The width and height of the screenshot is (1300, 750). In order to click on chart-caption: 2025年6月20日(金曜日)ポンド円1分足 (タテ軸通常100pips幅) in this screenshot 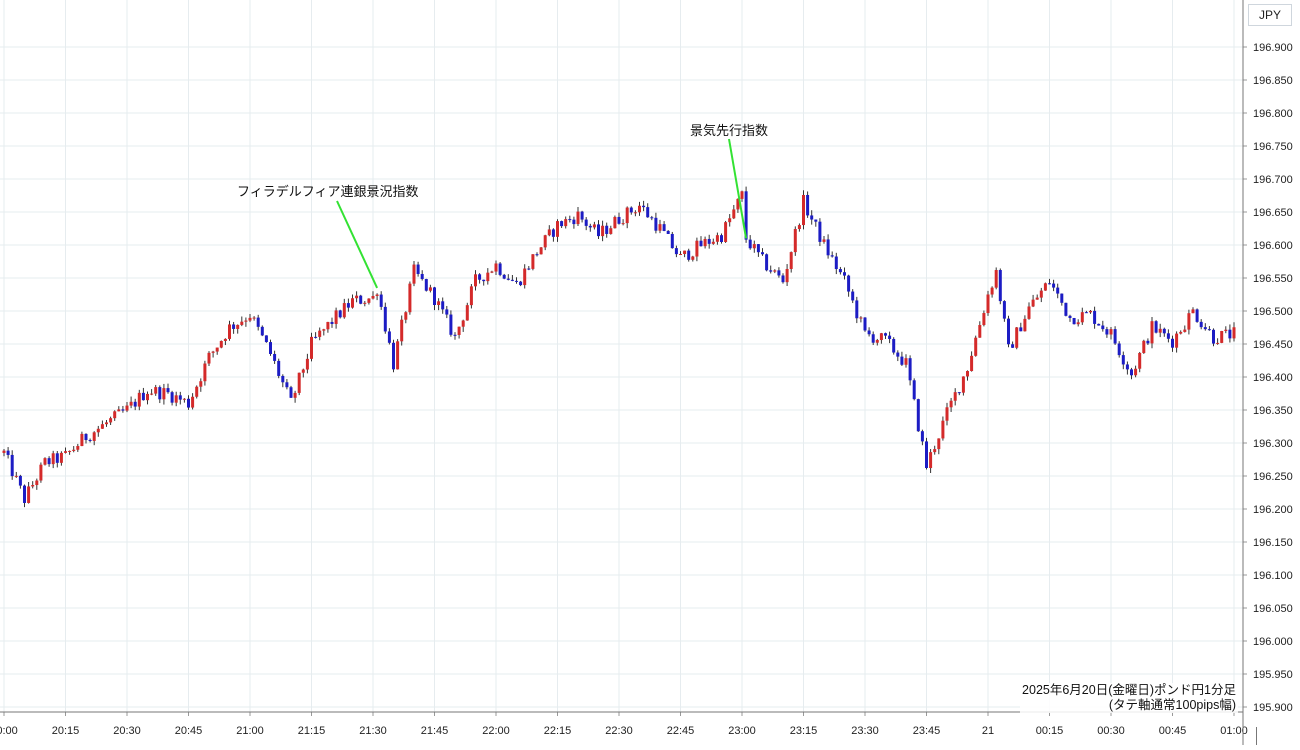, I will do `click(1129, 698)`.